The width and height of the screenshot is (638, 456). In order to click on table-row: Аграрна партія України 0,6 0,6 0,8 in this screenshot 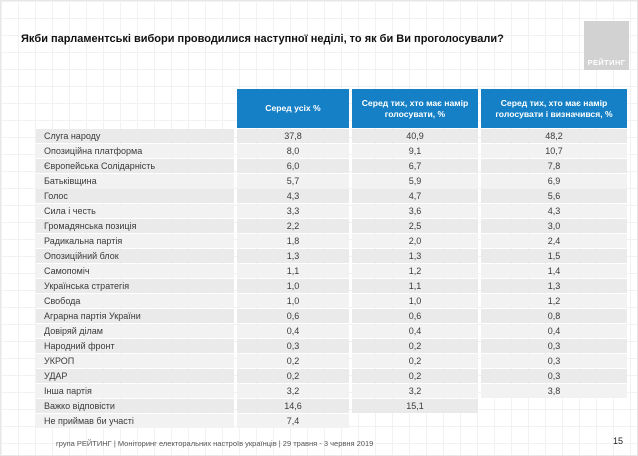, I will do `click(331, 316)`.